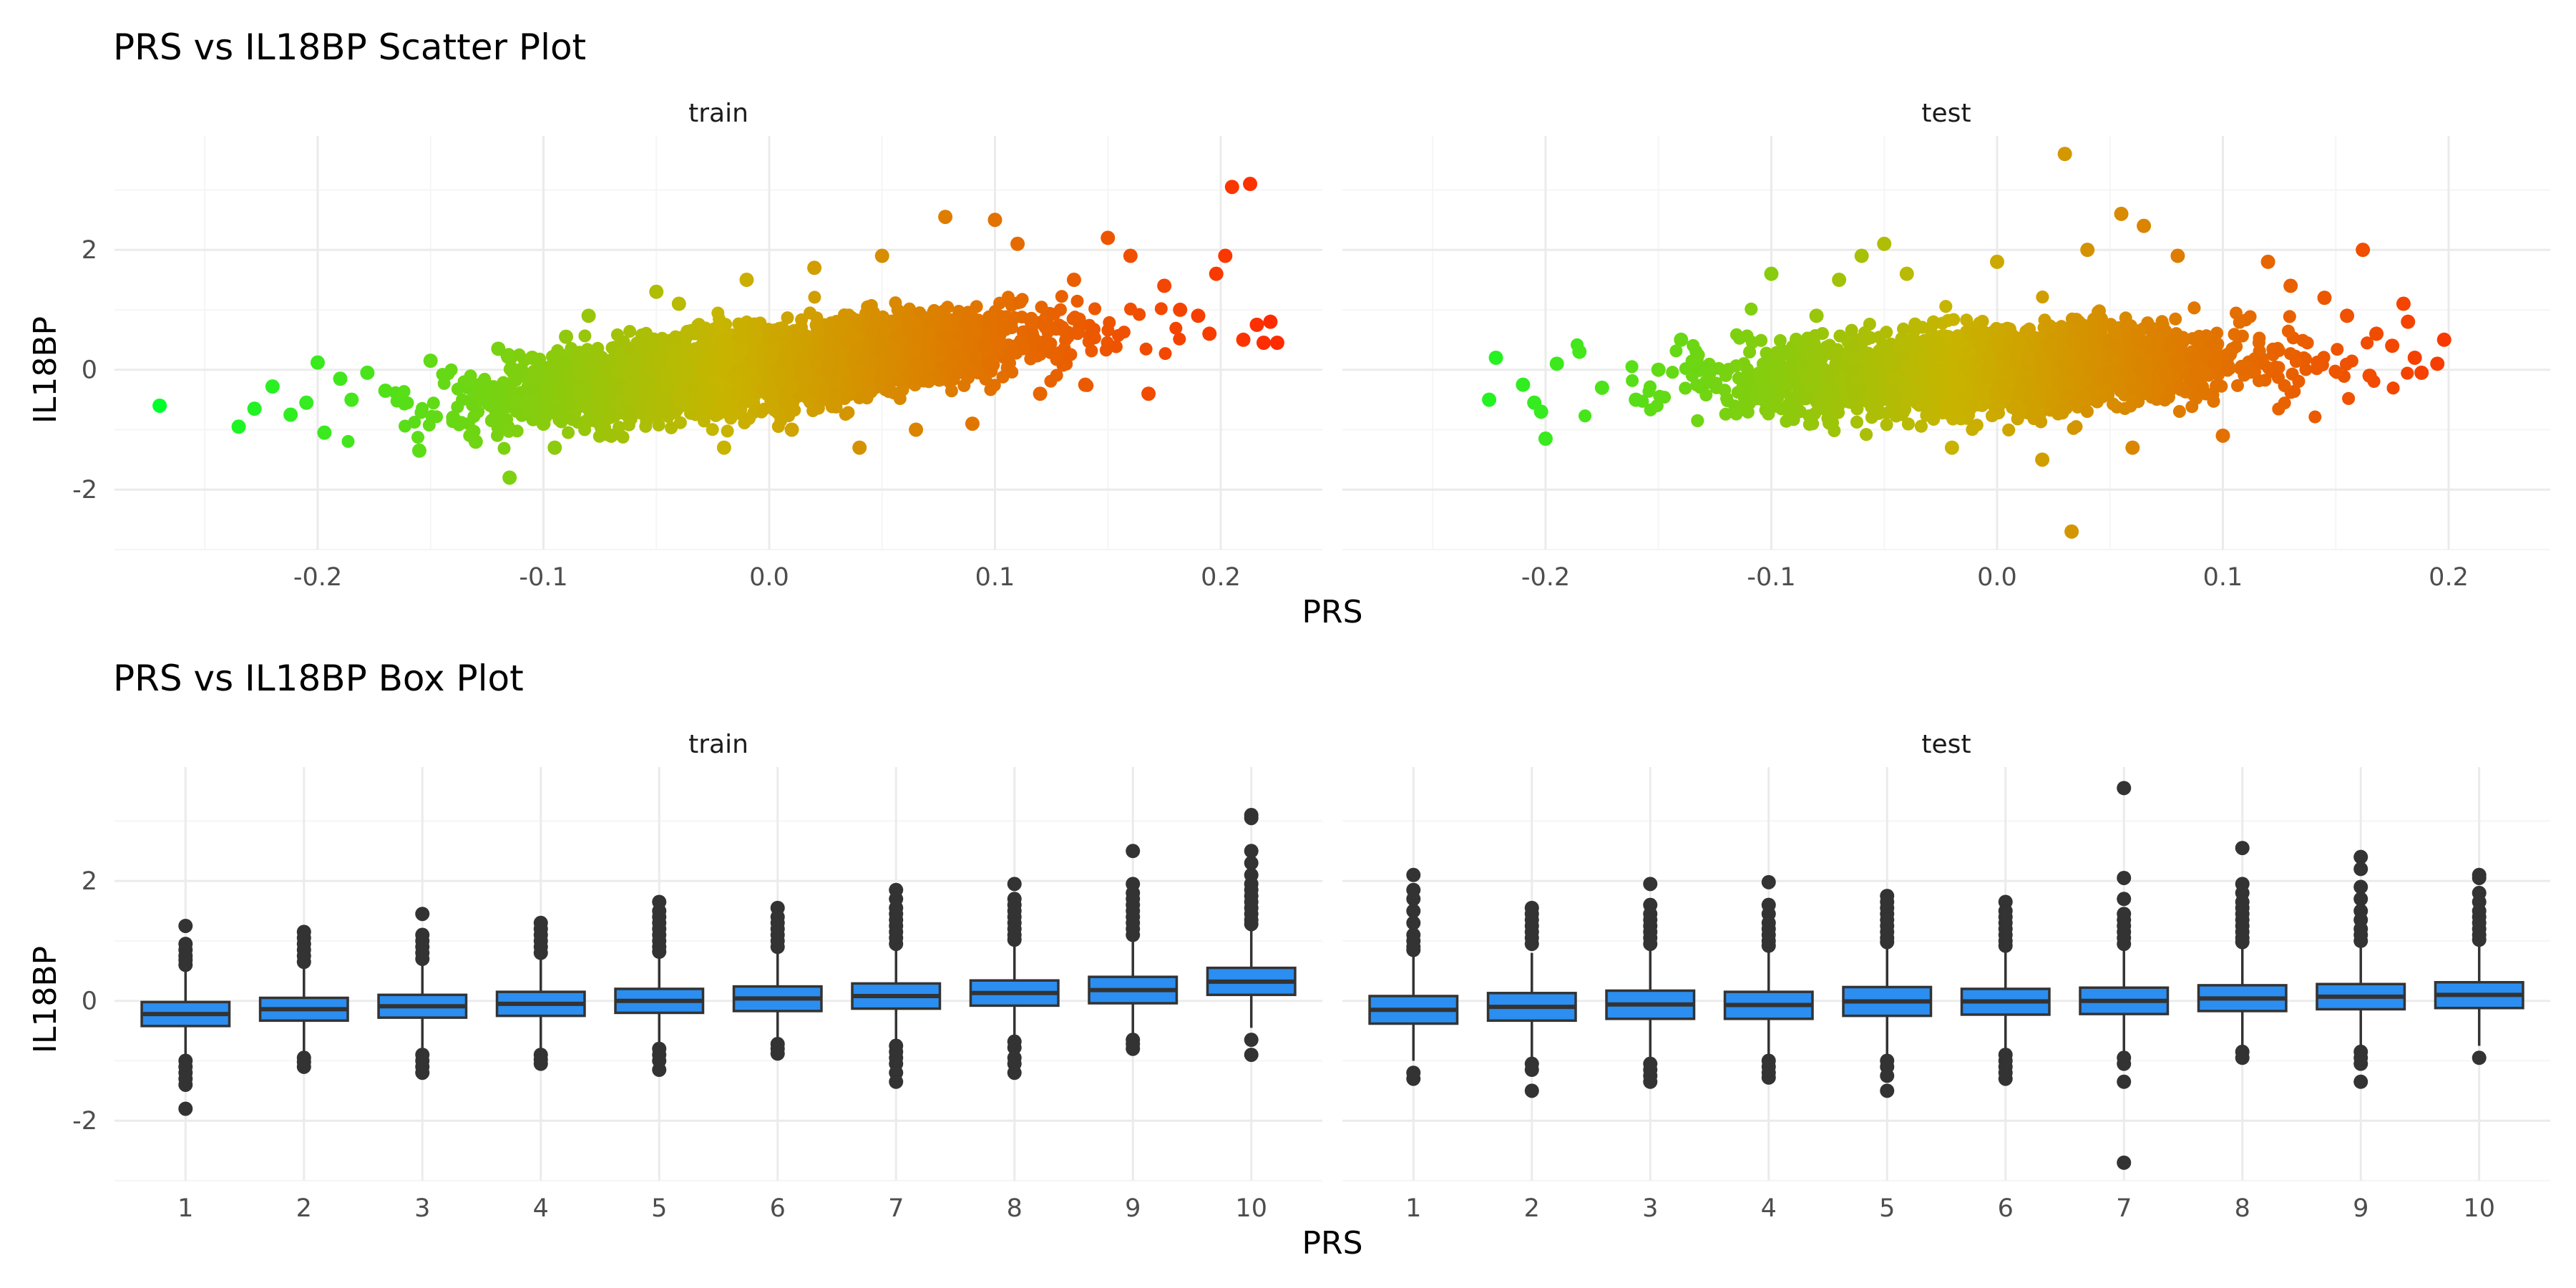 The image size is (2576, 1288). Describe the element at coordinates (2449, 577) in the screenshot. I see `scatter-x-tick-label: 0.2` at that location.